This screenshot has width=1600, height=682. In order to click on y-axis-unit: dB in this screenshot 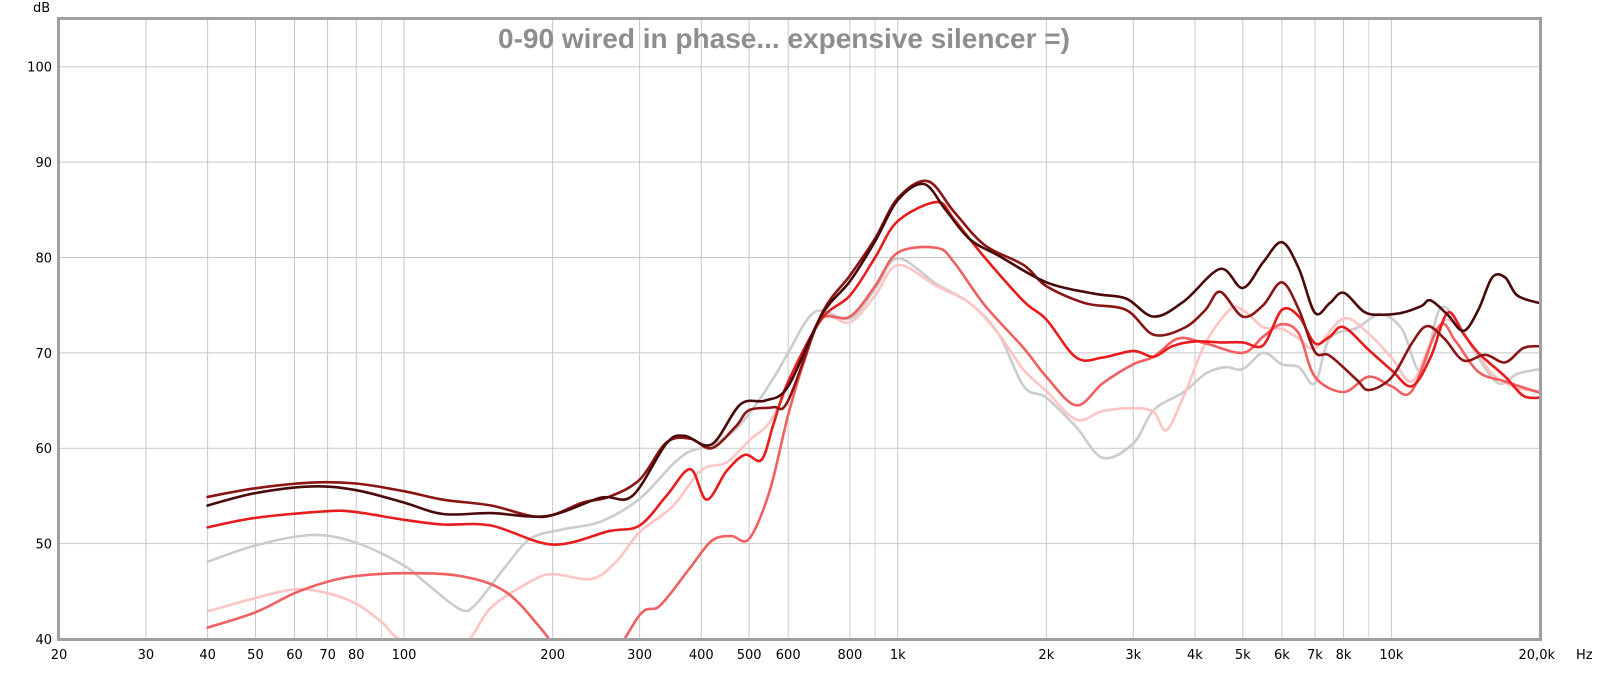, I will do `click(41, 8)`.